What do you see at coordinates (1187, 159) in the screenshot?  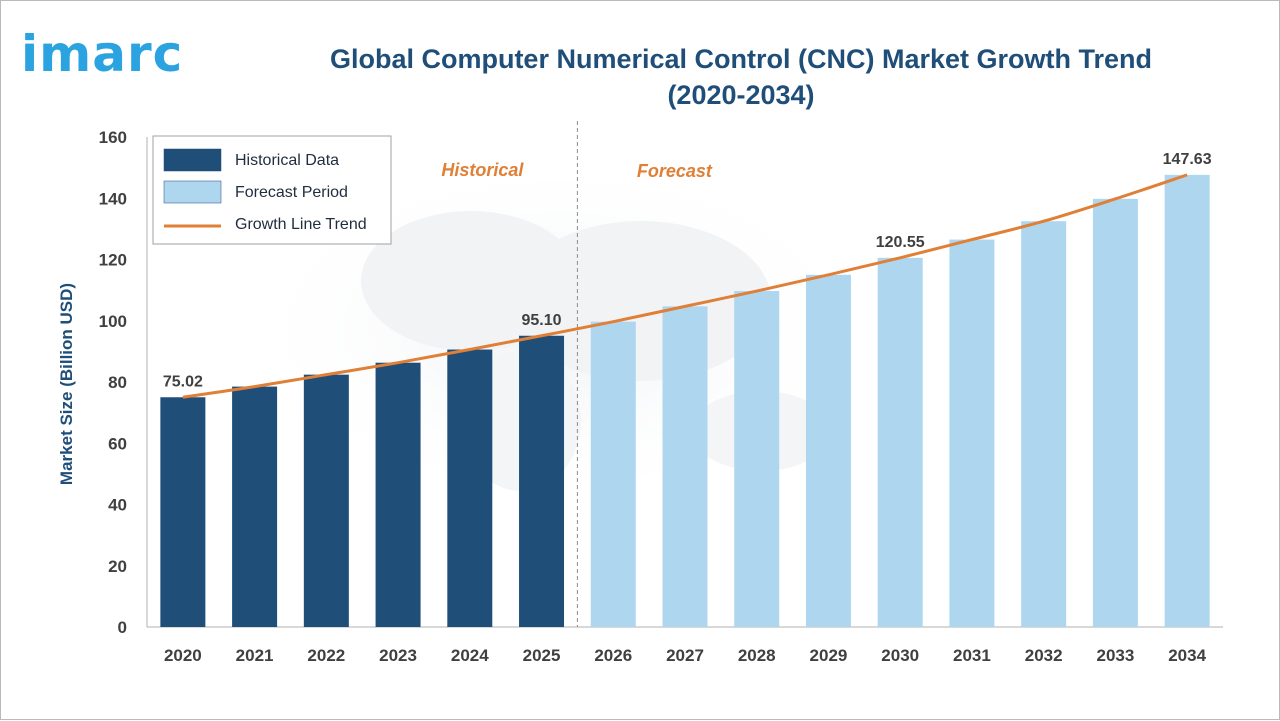 I see `data-label-2034: 147.63` at bounding box center [1187, 159].